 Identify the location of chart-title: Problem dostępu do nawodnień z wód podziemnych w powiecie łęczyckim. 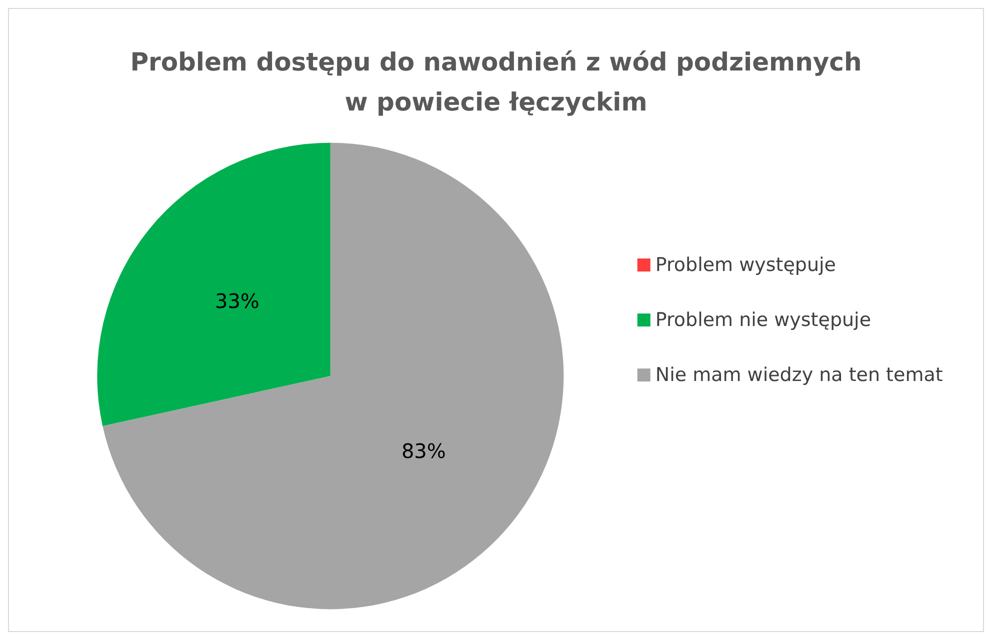
(496, 82).